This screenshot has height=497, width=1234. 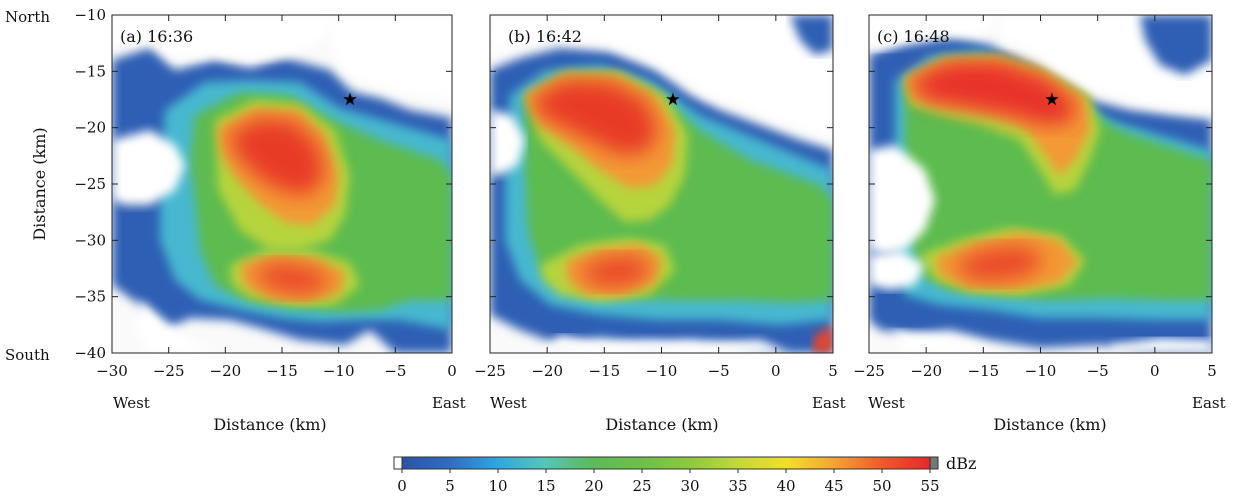 What do you see at coordinates (673, 99) in the screenshot?
I see `panel-b-star-marker` at bounding box center [673, 99].